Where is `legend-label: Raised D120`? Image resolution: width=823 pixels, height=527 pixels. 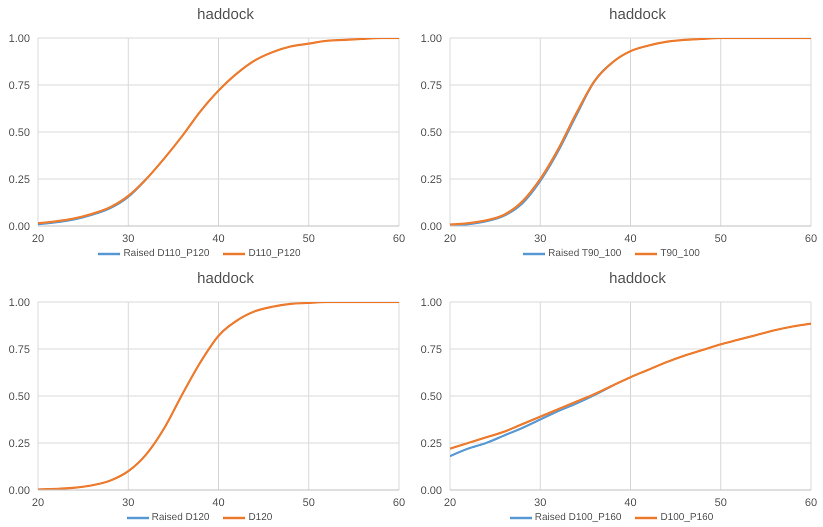
legend-label: Raised D120 is located at coordinates (181, 517).